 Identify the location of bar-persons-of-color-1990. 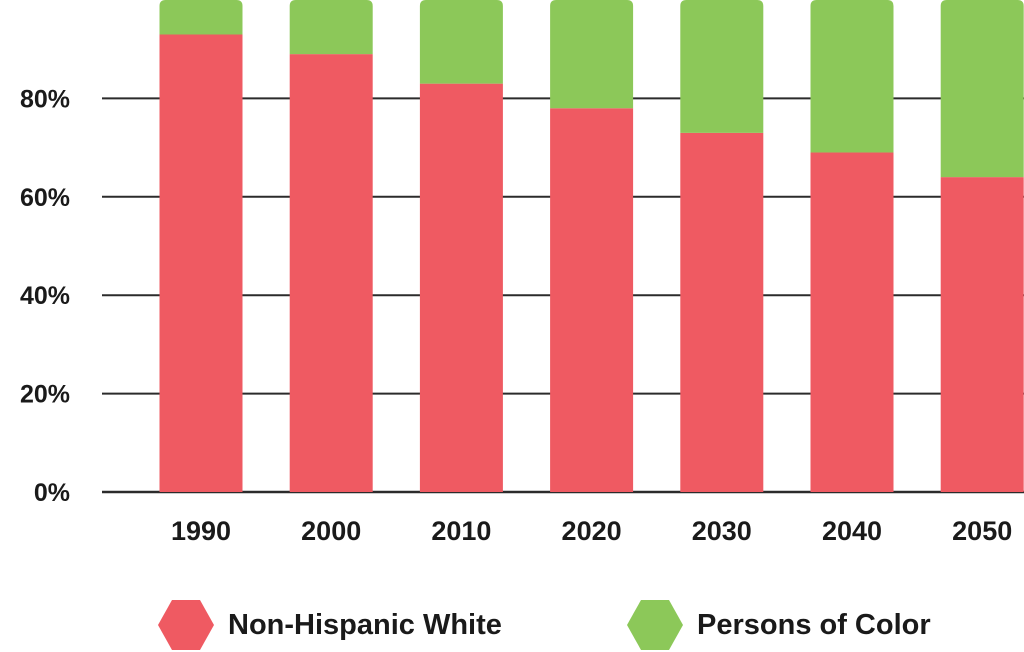
(201, 17).